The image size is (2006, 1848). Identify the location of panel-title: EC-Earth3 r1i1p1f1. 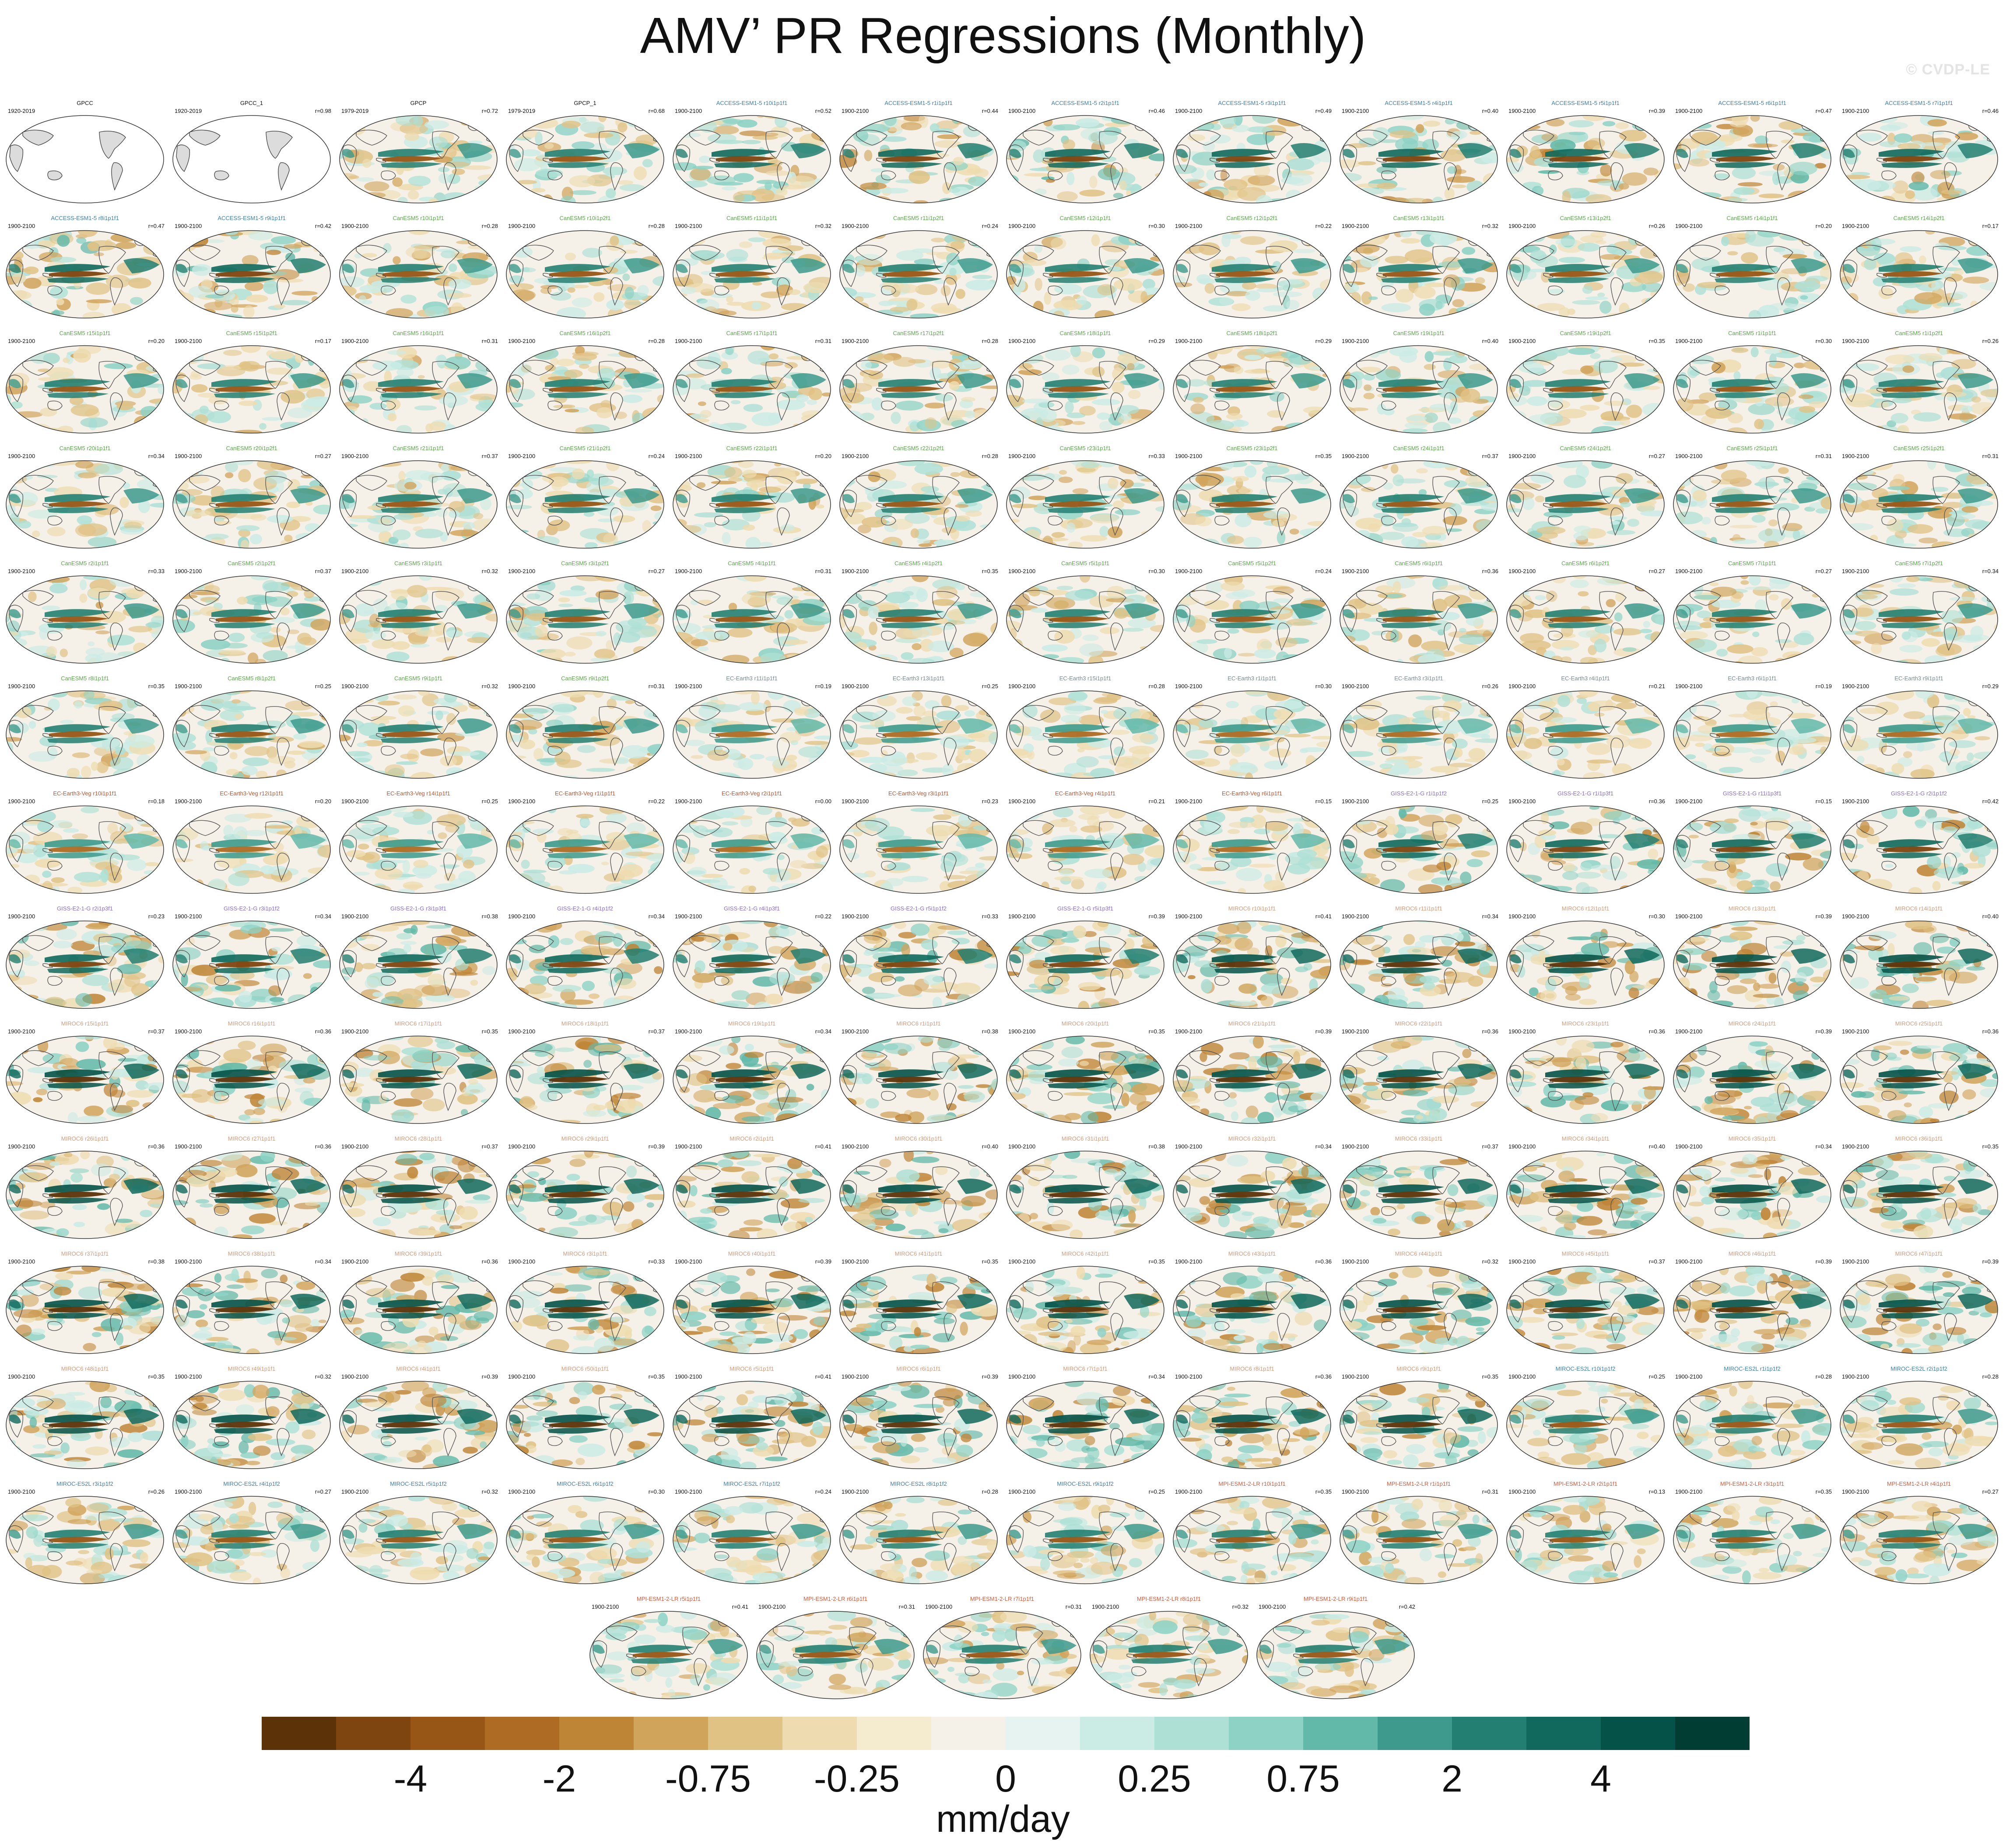
(1252, 678).